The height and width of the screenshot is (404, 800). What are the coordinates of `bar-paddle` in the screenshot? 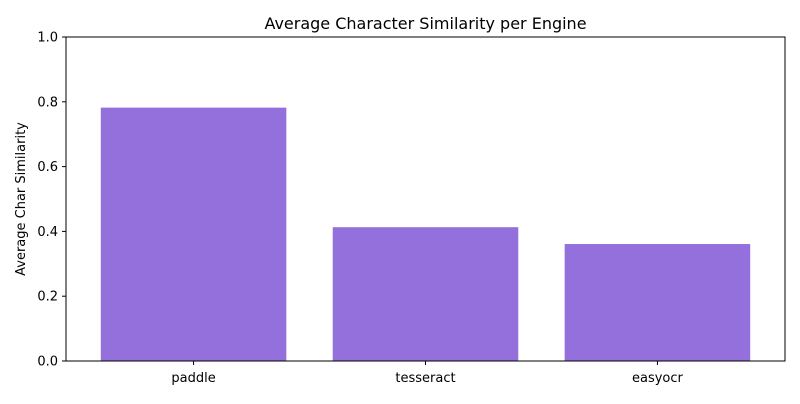 It's located at (193, 234).